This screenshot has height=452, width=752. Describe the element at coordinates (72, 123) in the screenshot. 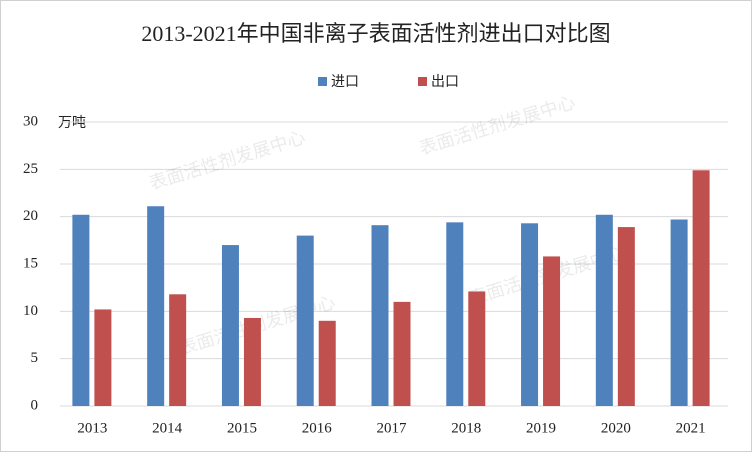

I see `y-unit: 万吨` at that location.